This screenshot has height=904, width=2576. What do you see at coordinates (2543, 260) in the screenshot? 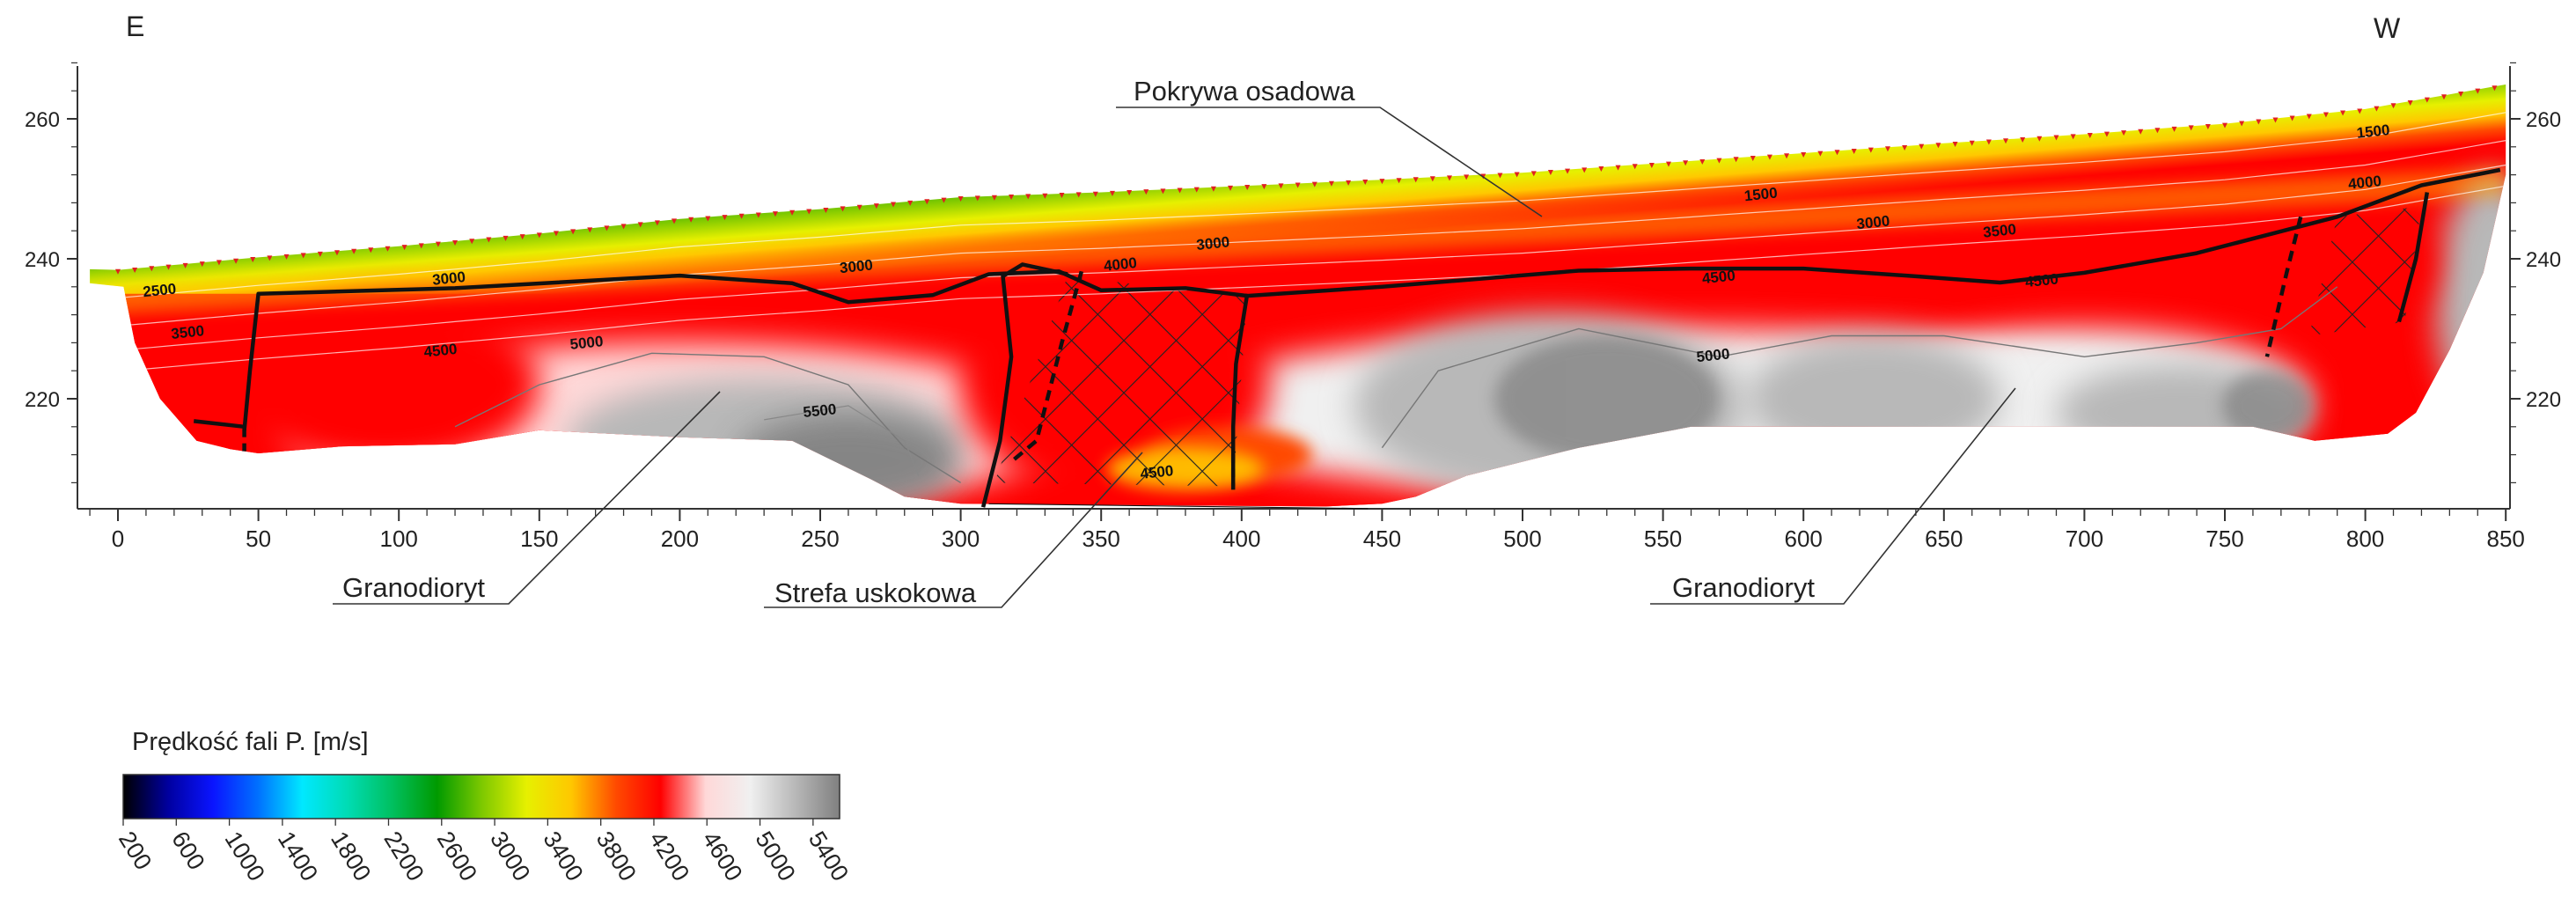
I see `y-tick-label-right: 240` at bounding box center [2543, 260].